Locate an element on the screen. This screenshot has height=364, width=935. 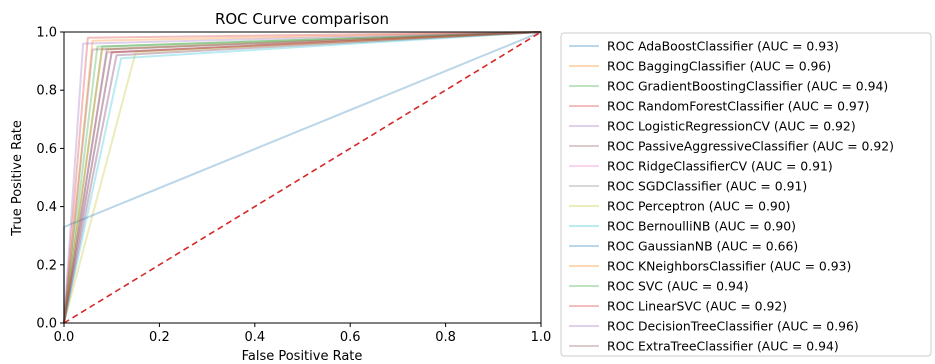
y-tick-label: 0.4 is located at coordinates (46, 207).